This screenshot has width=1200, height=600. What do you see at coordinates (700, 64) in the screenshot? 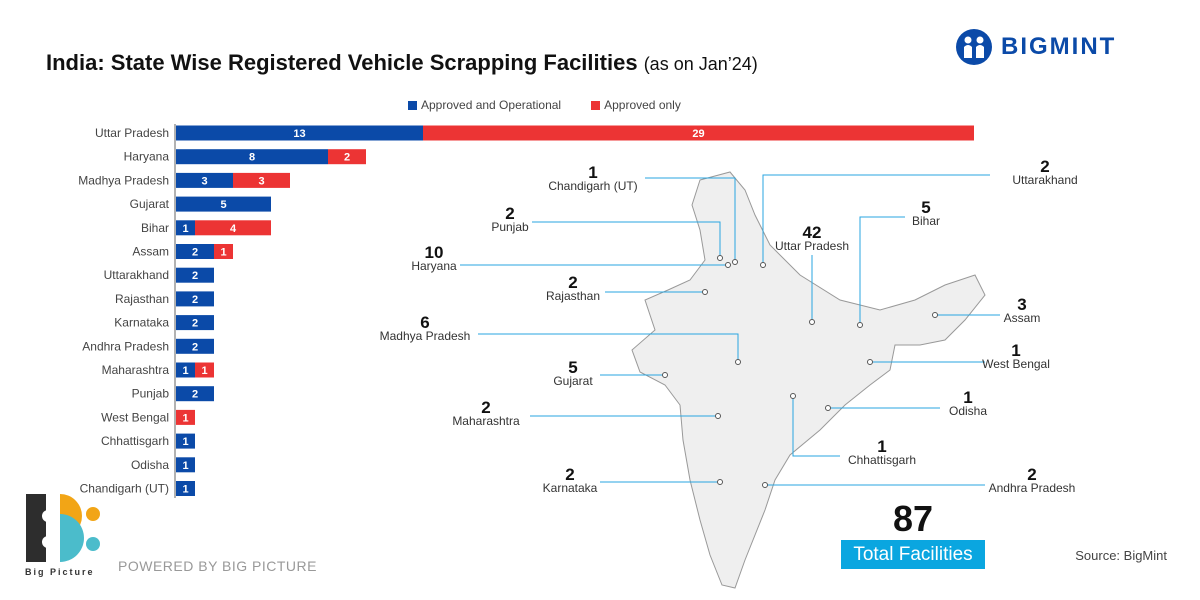
I see `subtitle: (as on Jan’24)` at bounding box center [700, 64].